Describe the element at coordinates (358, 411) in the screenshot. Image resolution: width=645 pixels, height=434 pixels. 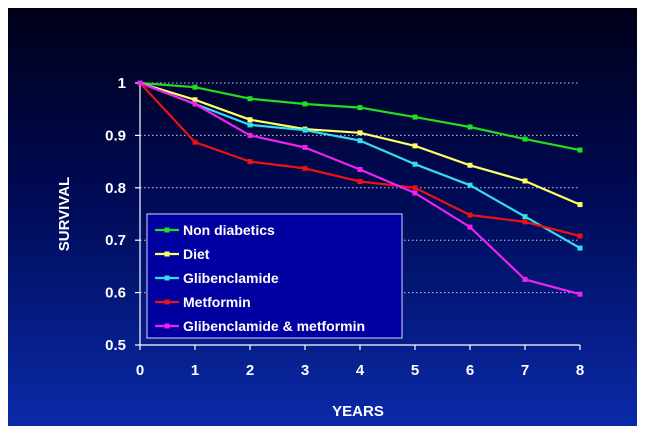
I see `x-axis-label: YEARS` at that location.